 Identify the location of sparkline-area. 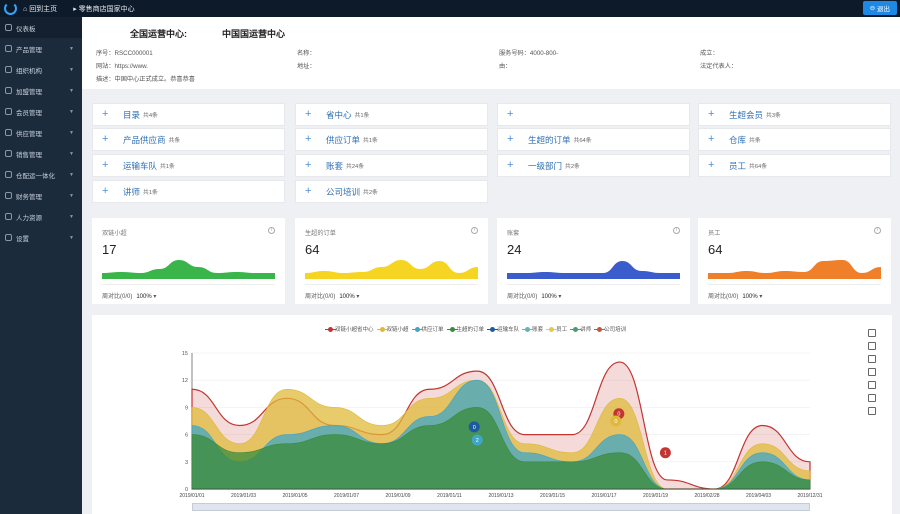
(794, 269).